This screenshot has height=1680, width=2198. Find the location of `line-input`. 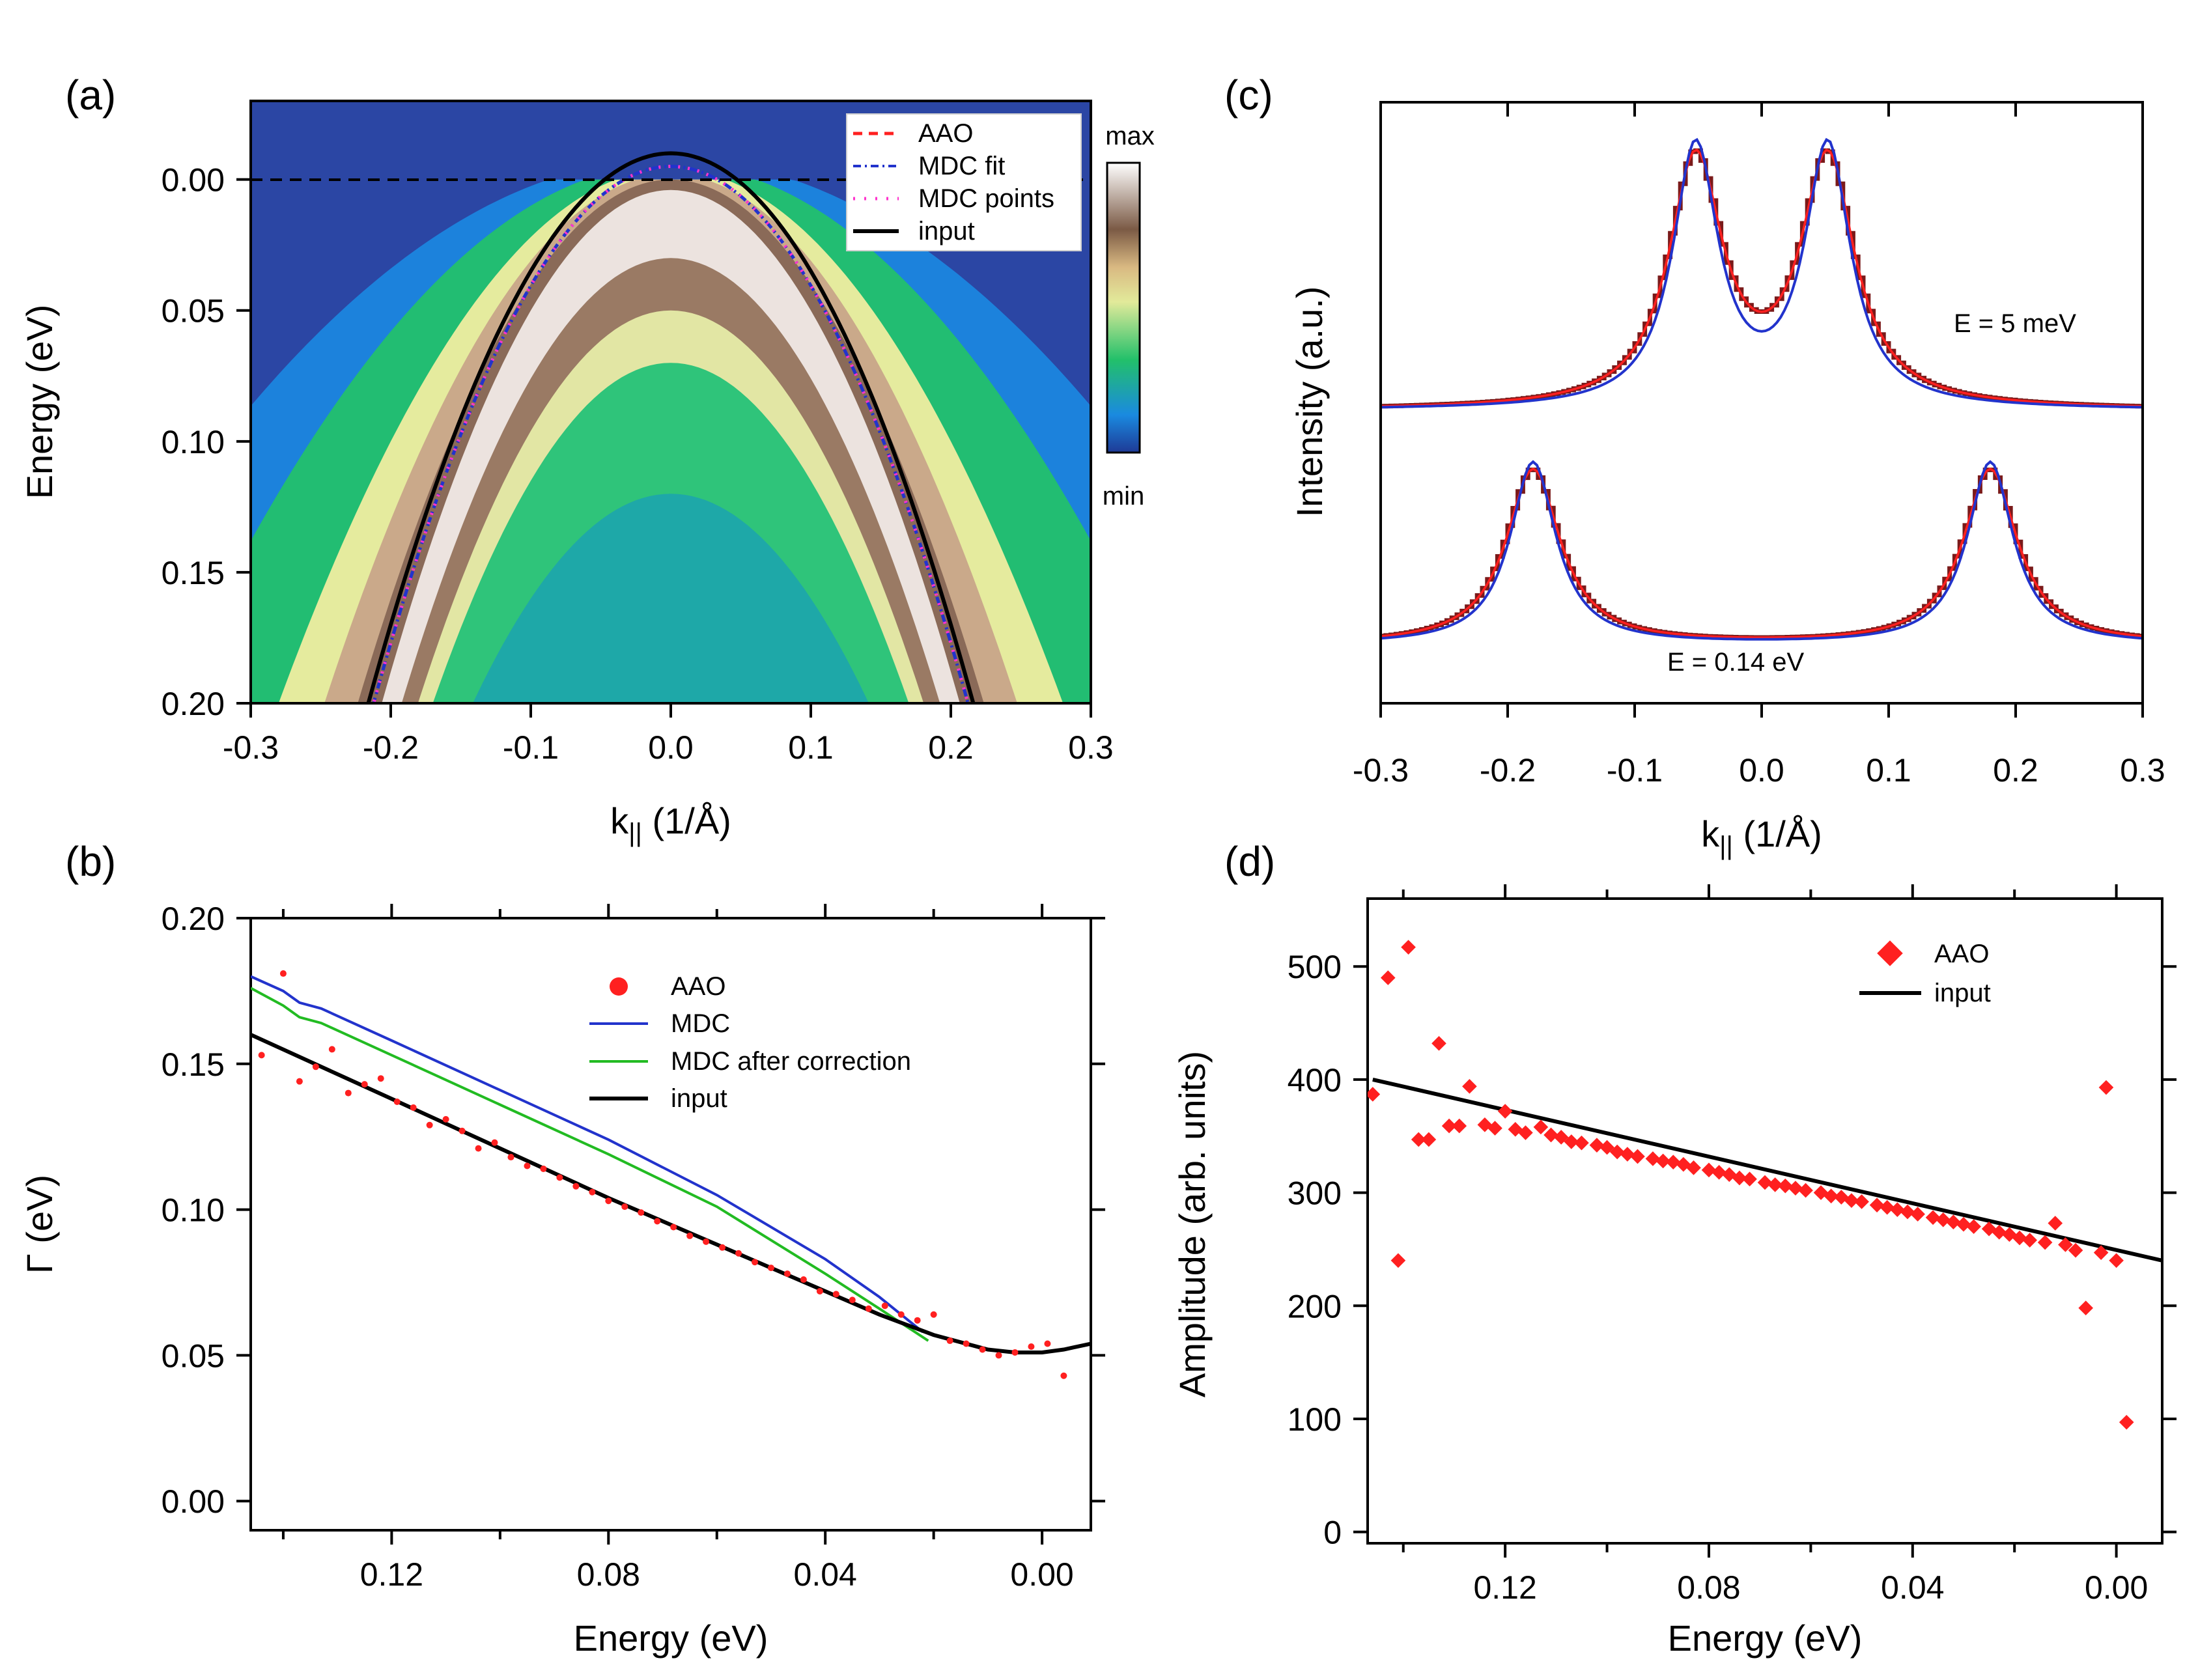

line-input is located at coordinates (671, 1193).